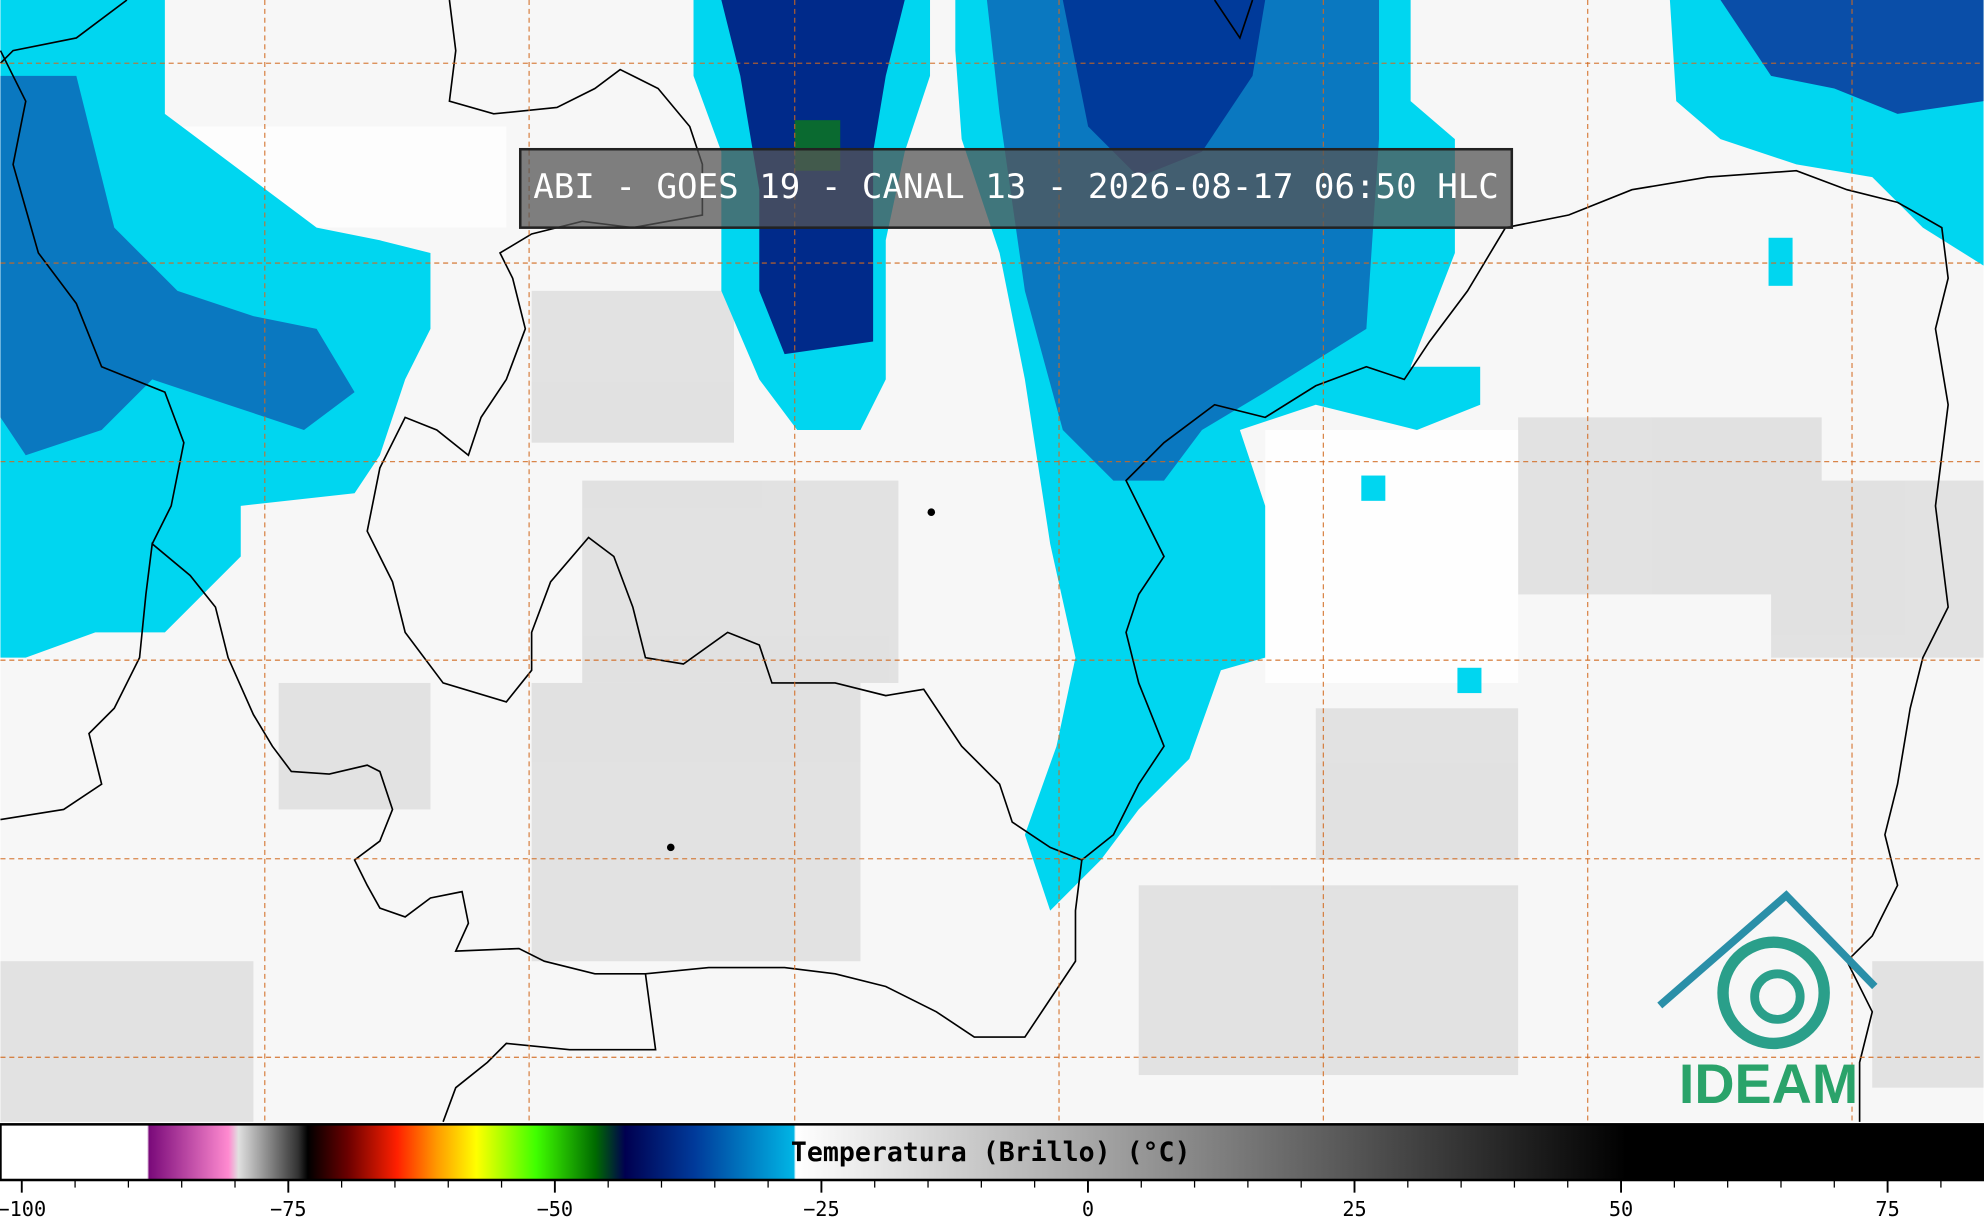 This screenshot has height=1223, width=1984. Describe the element at coordinates (1088, 1209) in the screenshot. I see `tick-label: 0` at that location.